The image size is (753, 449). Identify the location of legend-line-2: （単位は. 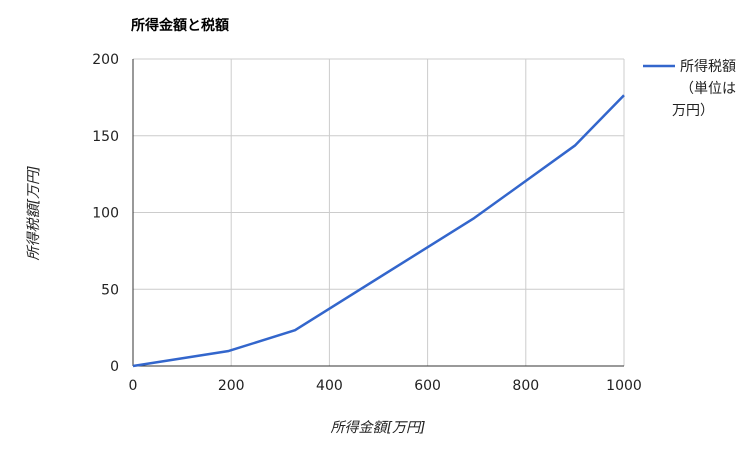
(708, 89).